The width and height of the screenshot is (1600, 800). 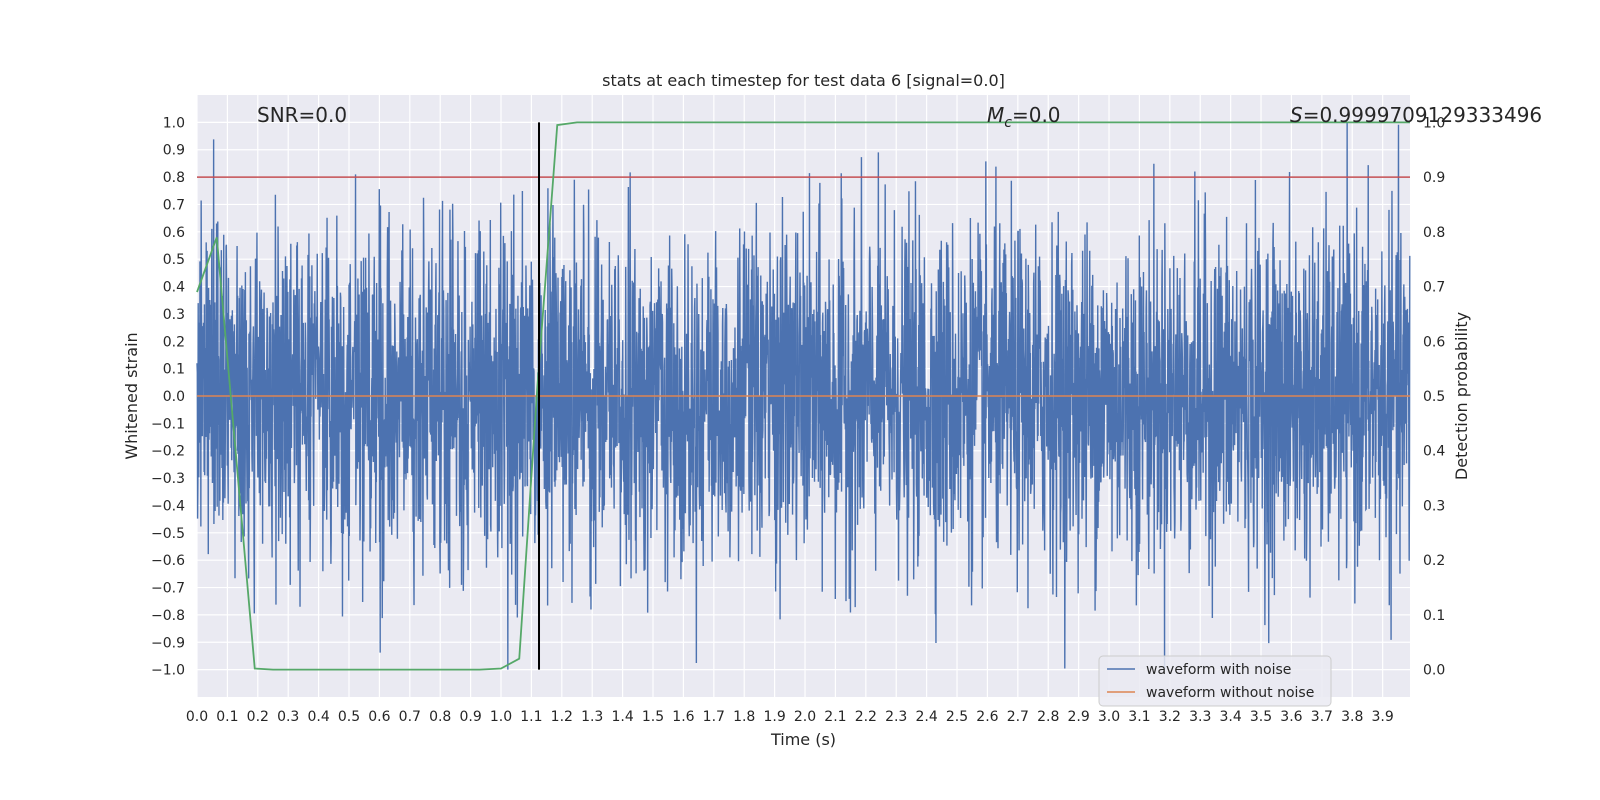 I want to click on snr-annotation: SNR=0.0, so click(x=302, y=115).